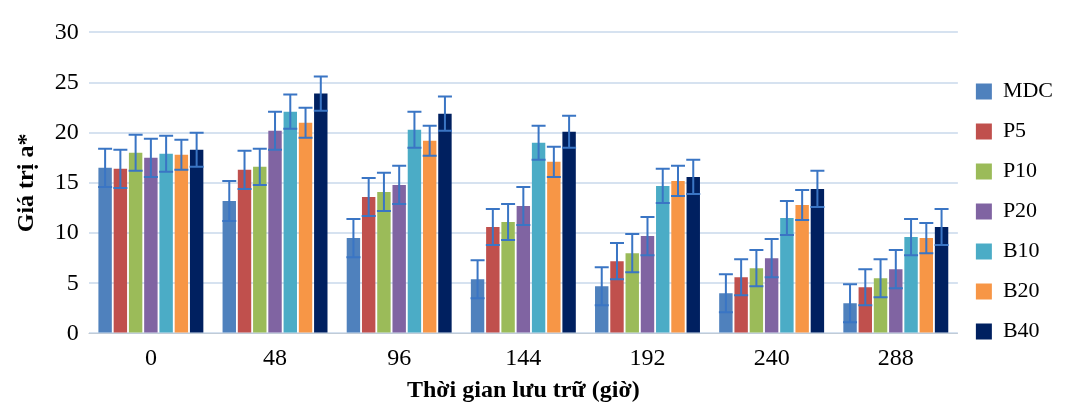  Describe the element at coordinates (399, 357) in the screenshot. I see `x-tick-label: 96` at that location.